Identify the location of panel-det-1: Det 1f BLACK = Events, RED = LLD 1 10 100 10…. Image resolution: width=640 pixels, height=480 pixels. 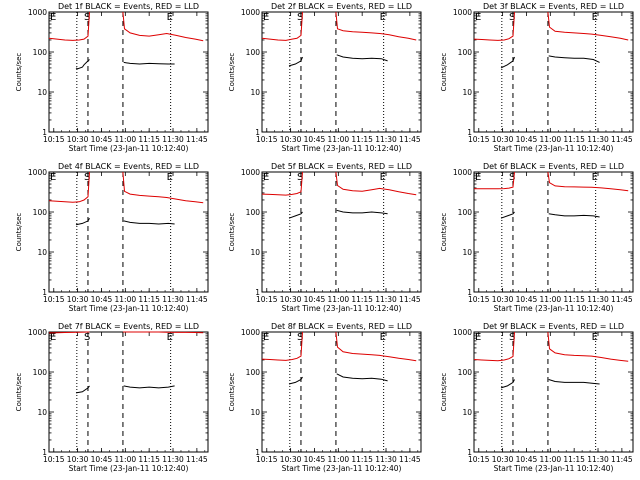
(112, 77).